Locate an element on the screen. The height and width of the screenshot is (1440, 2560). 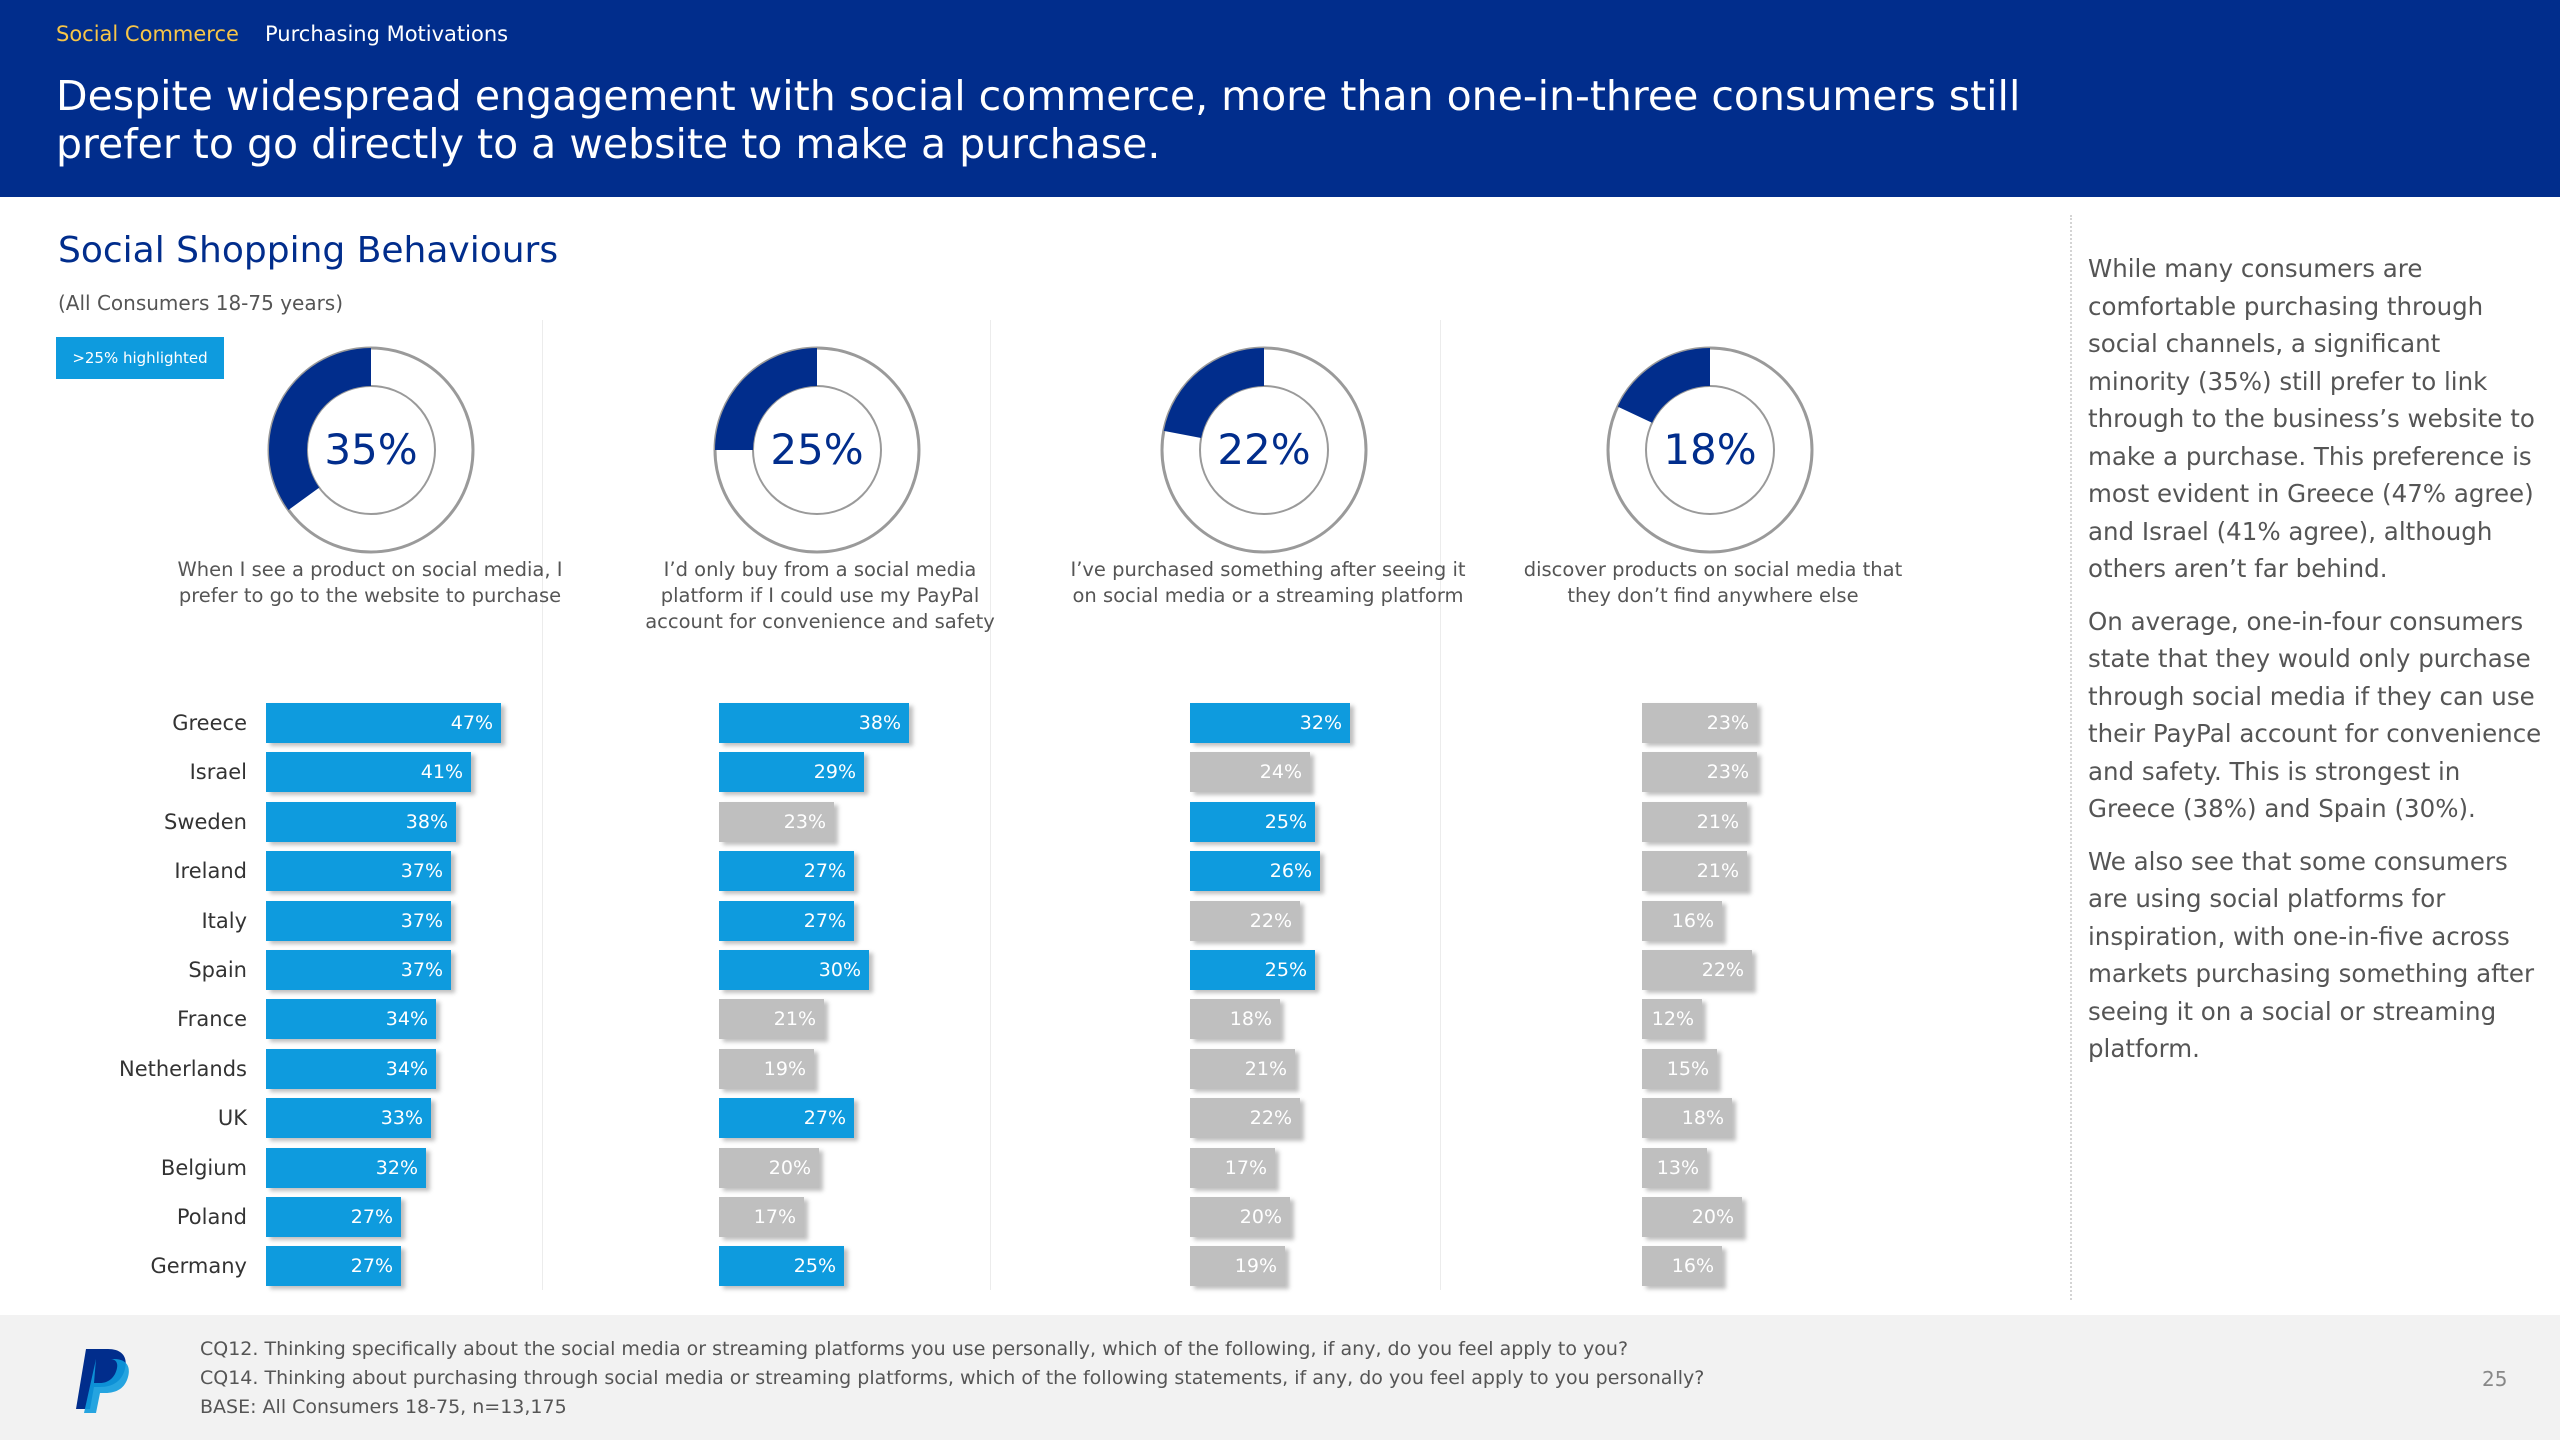
country-label: UK is located at coordinates (232, 1118).